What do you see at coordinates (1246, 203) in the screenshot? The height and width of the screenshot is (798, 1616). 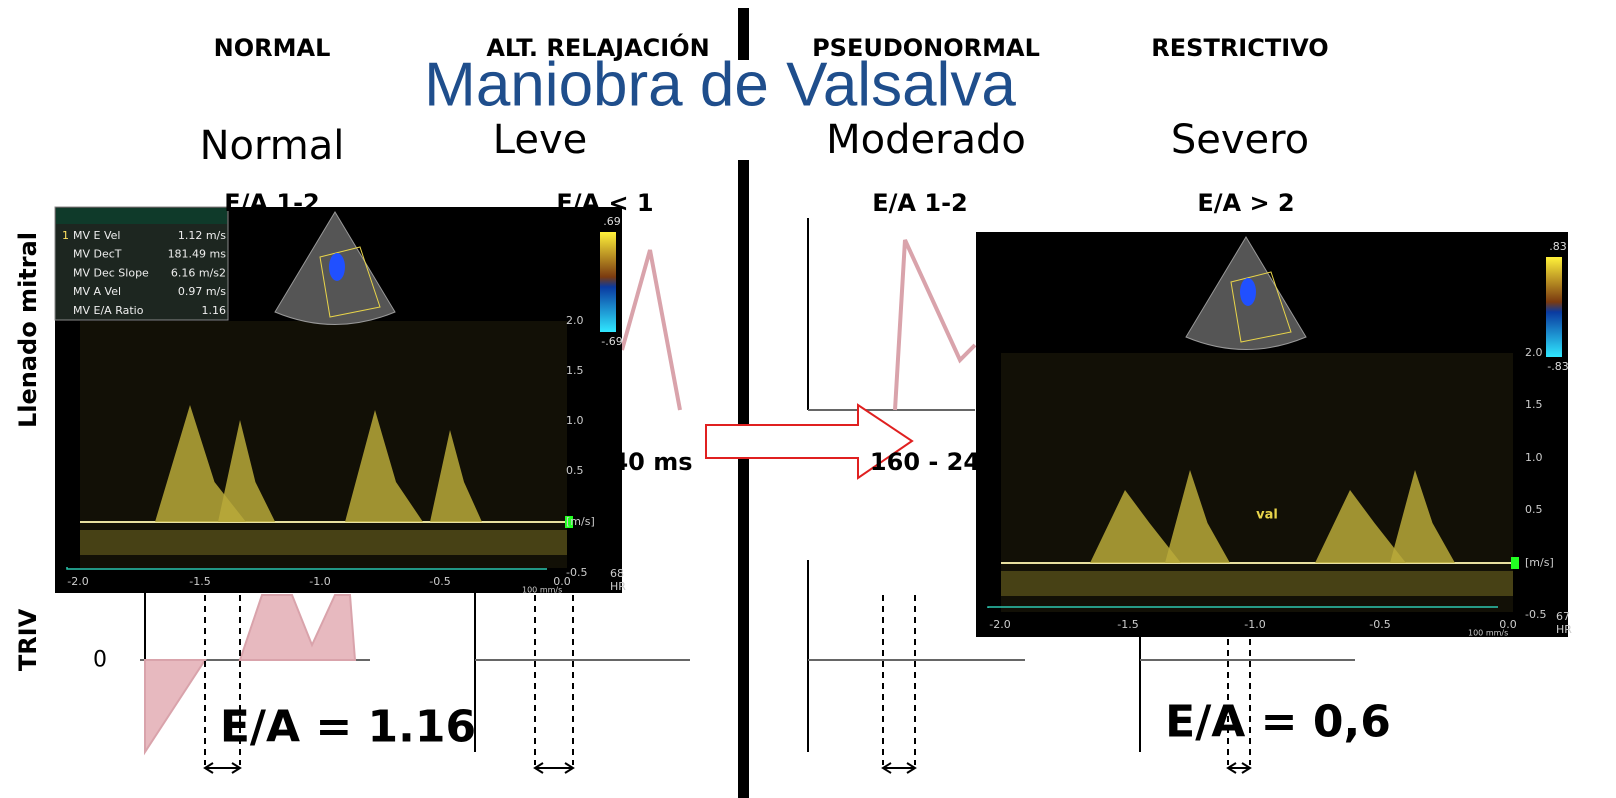 I see `ratio-label: E/A > 2` at bounding box center [1246, 203].